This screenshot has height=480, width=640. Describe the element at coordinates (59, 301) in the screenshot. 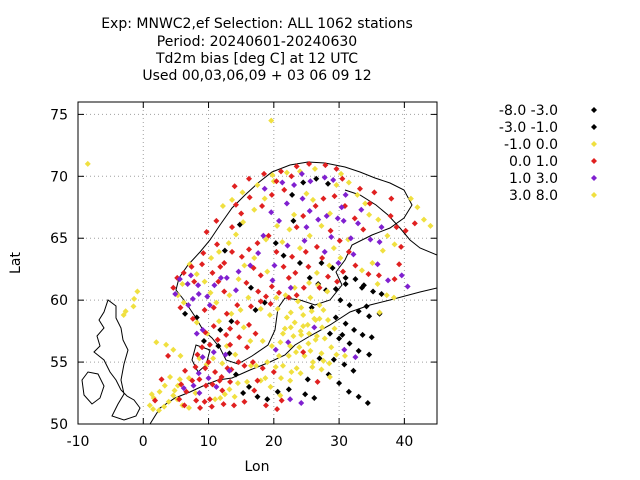

I see `y-tick-label: 60` at that location.